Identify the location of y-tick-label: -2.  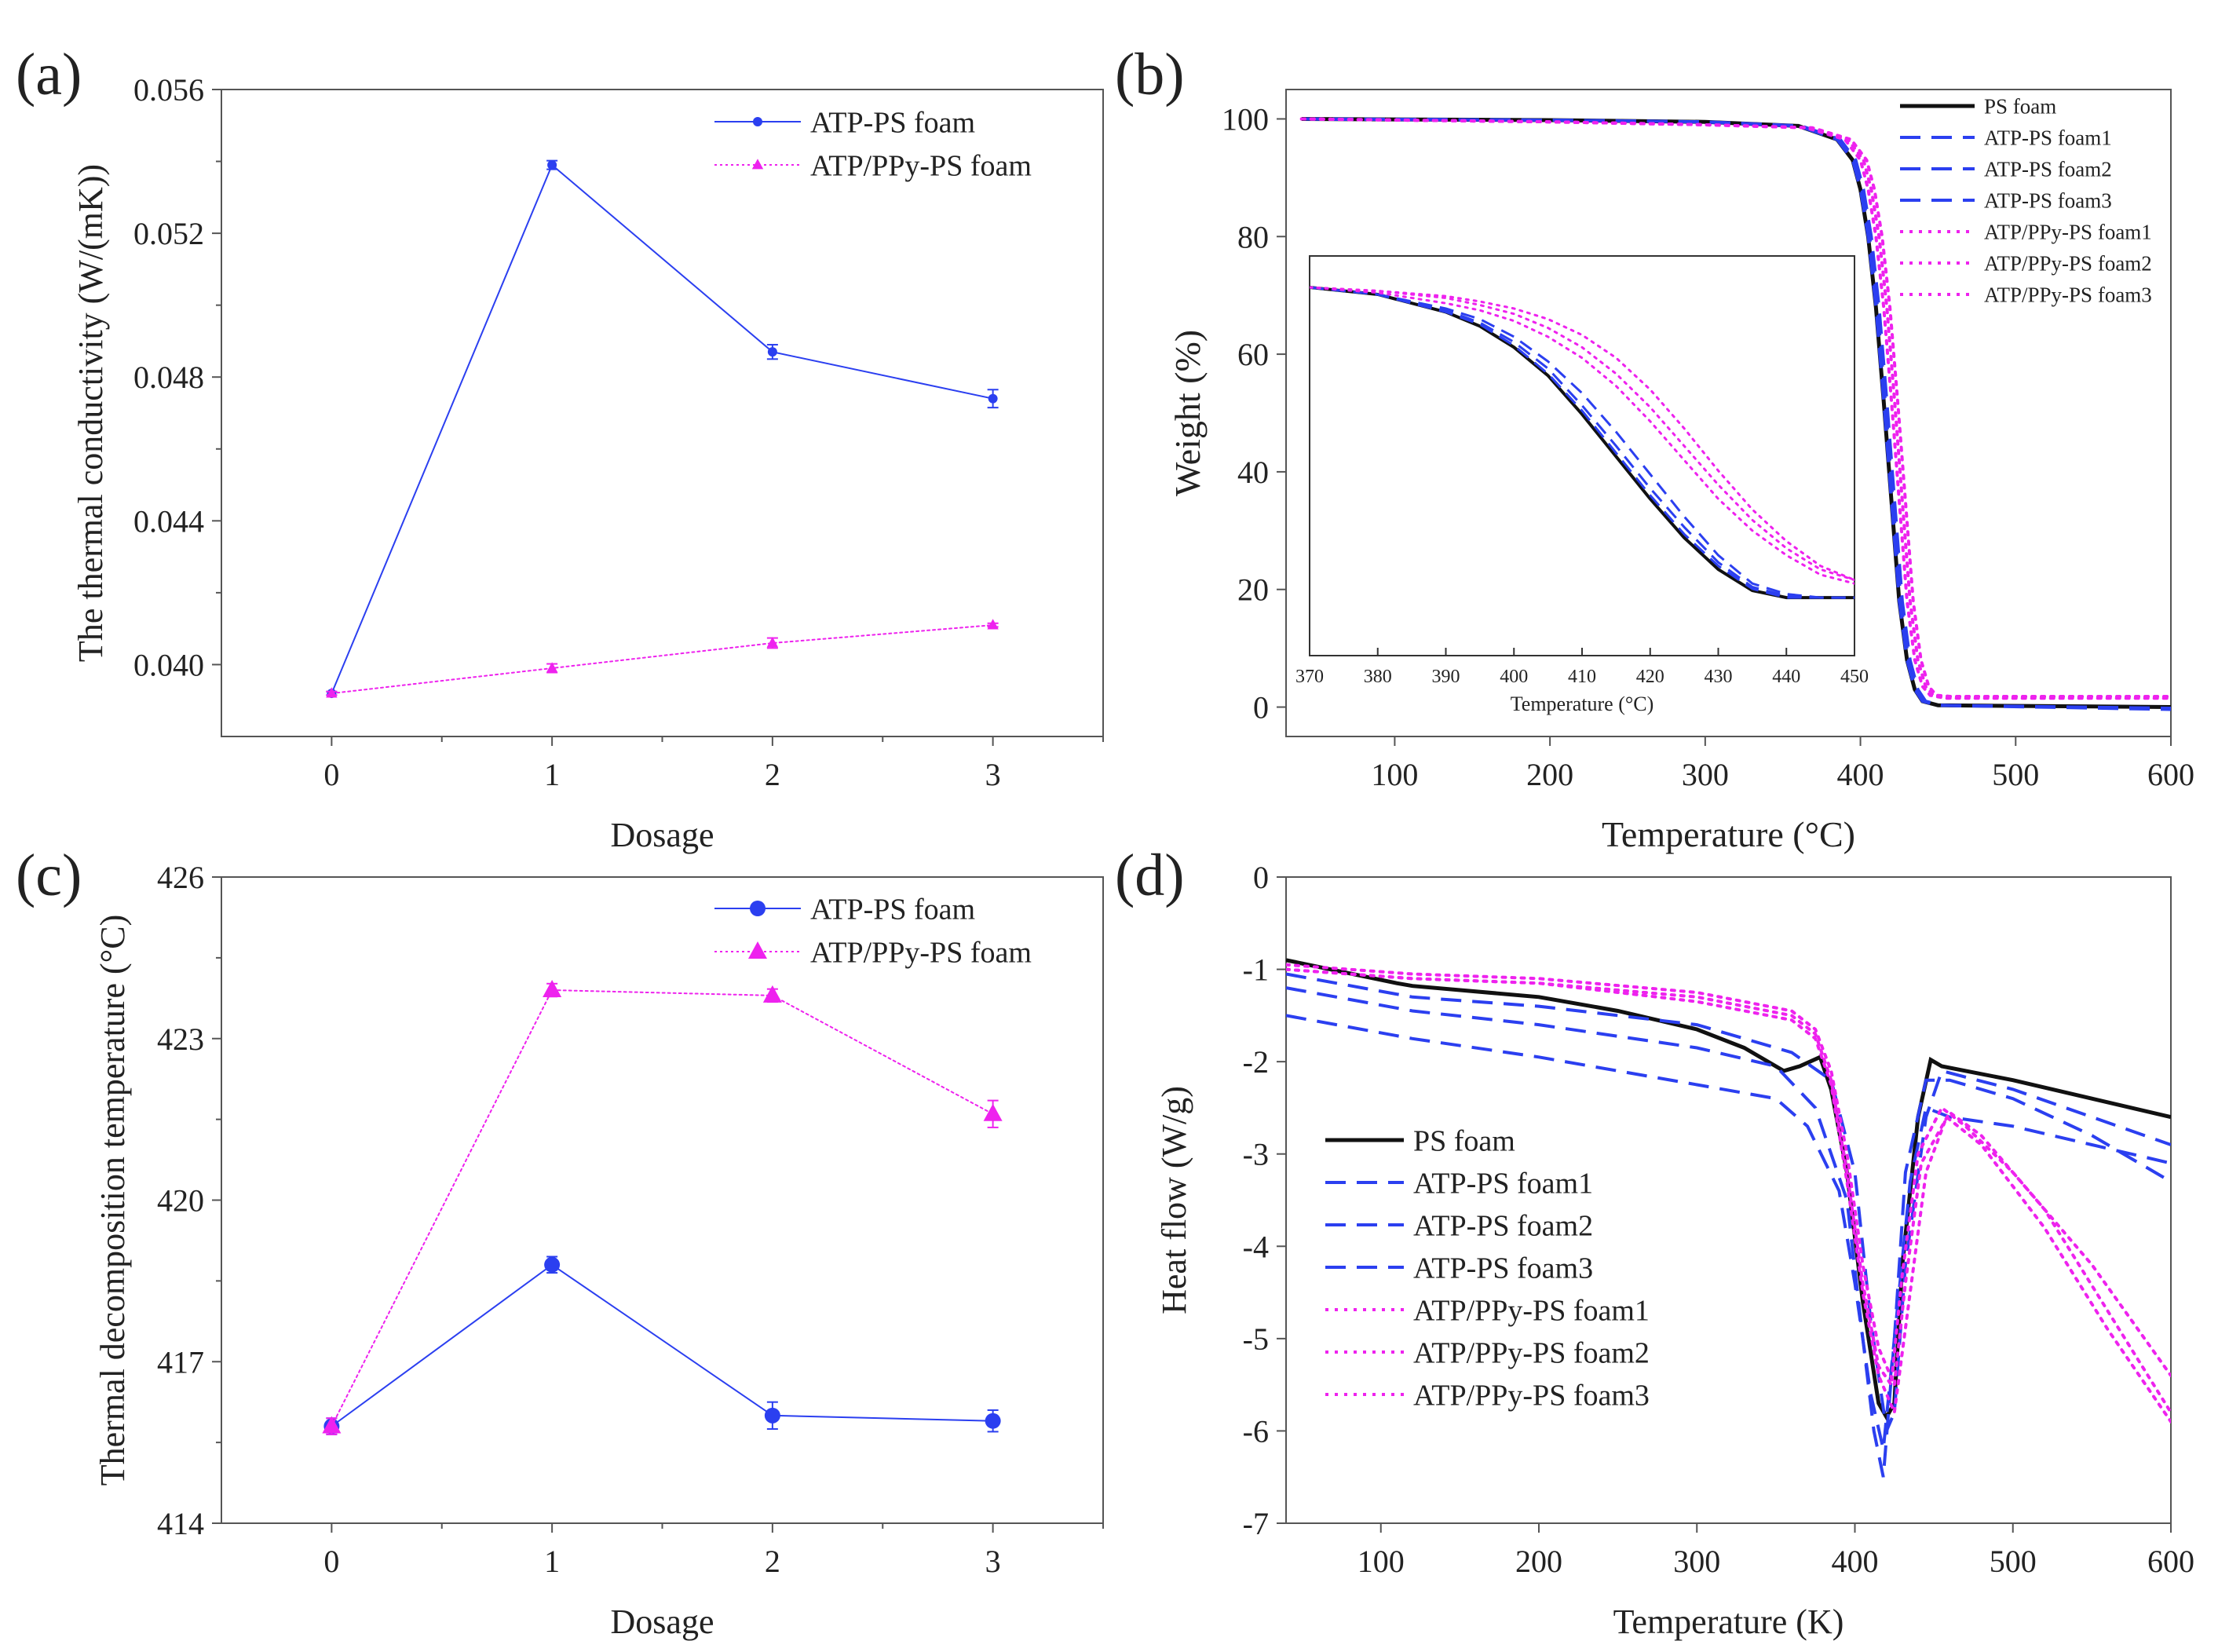
(1256, 1062).